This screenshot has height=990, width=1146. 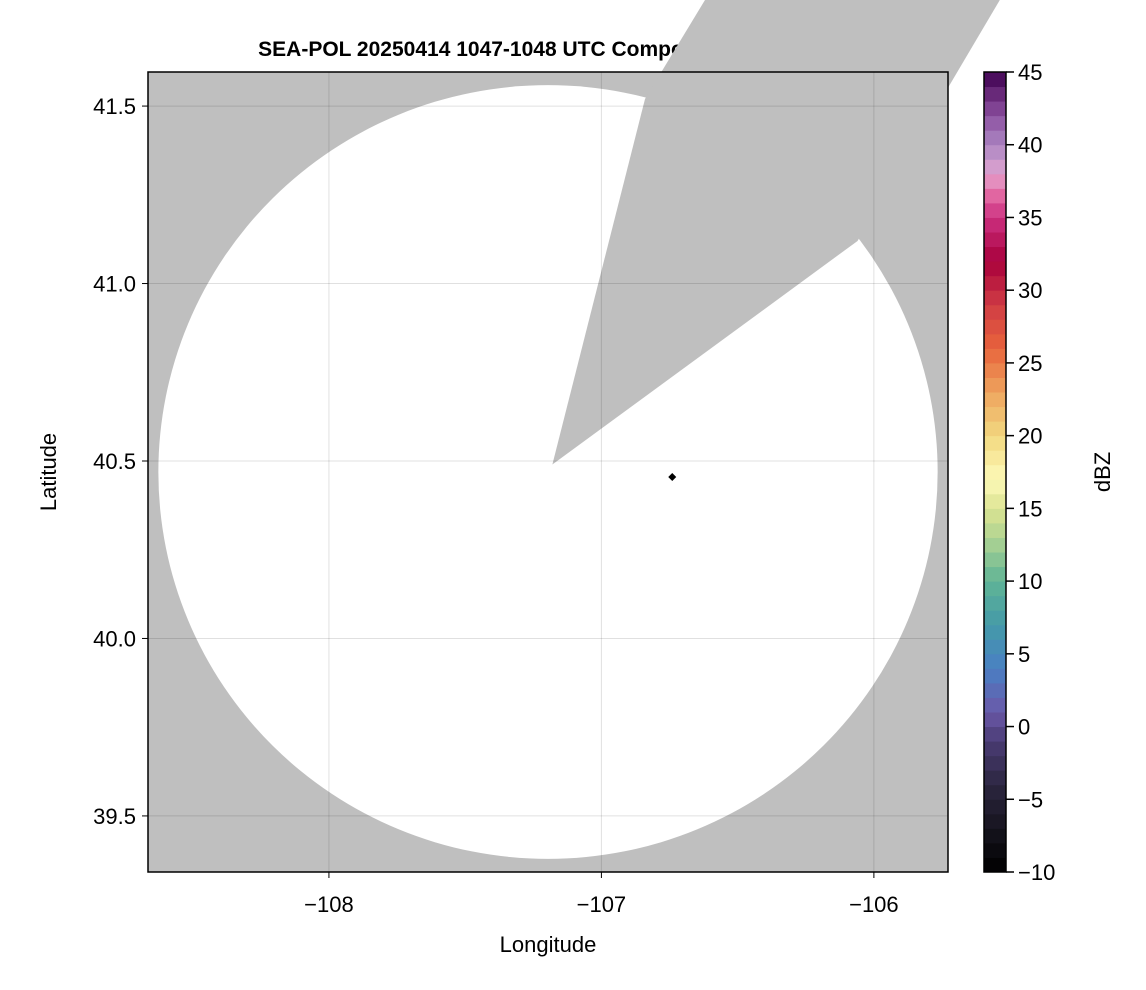 I want to click on colorbar-tick-label: 45, so click(x=1030, y=72).